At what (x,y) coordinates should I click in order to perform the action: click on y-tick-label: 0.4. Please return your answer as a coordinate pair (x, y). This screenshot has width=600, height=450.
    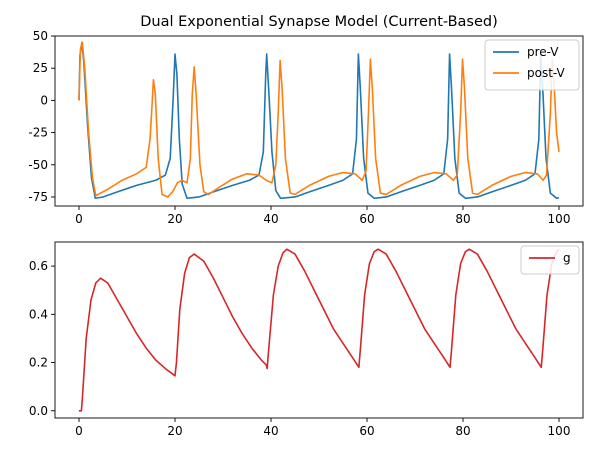
    Looking at the image, I should click on (38, 314).